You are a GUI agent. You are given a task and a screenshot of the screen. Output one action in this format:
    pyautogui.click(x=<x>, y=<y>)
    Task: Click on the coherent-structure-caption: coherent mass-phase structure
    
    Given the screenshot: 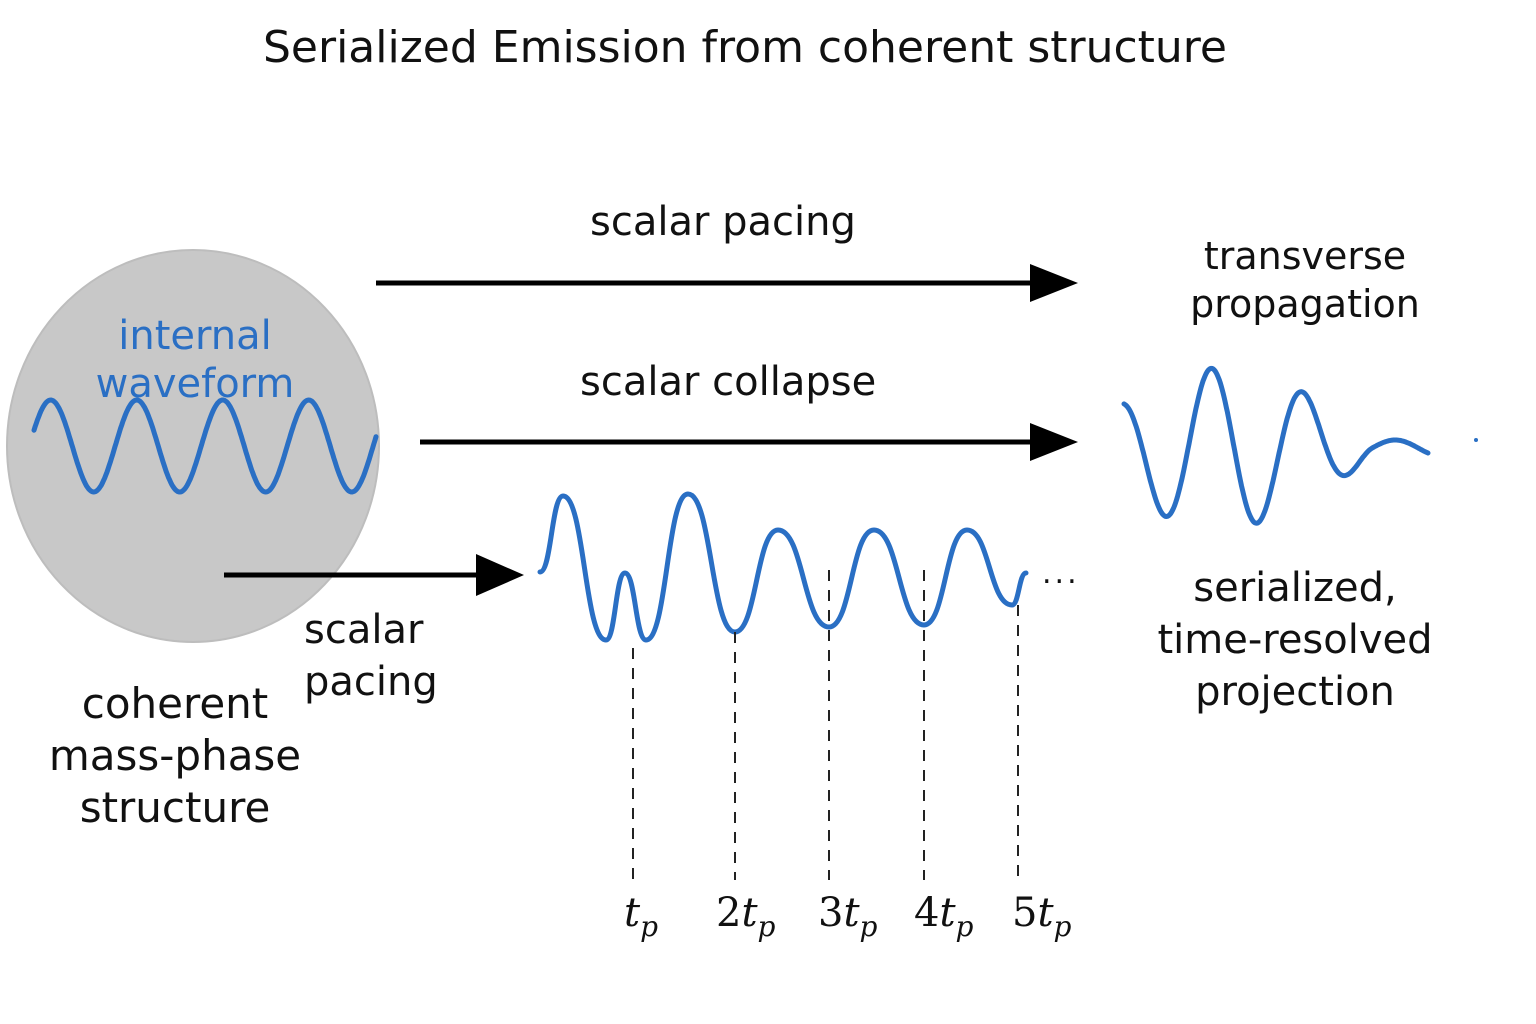 What is the action you would take?
    pyautogui.click(x=175, y=756)
    